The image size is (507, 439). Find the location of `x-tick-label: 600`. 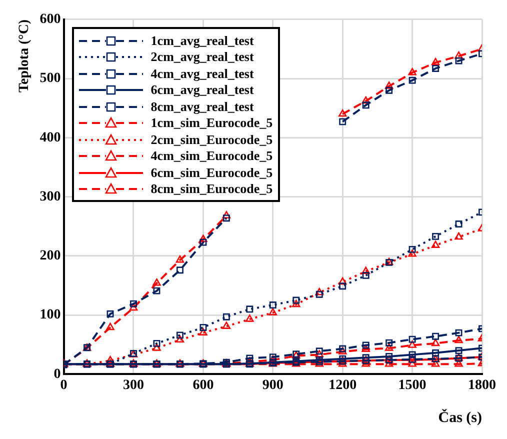

x-tick-label: 600 is located at coordinates (203, 386).